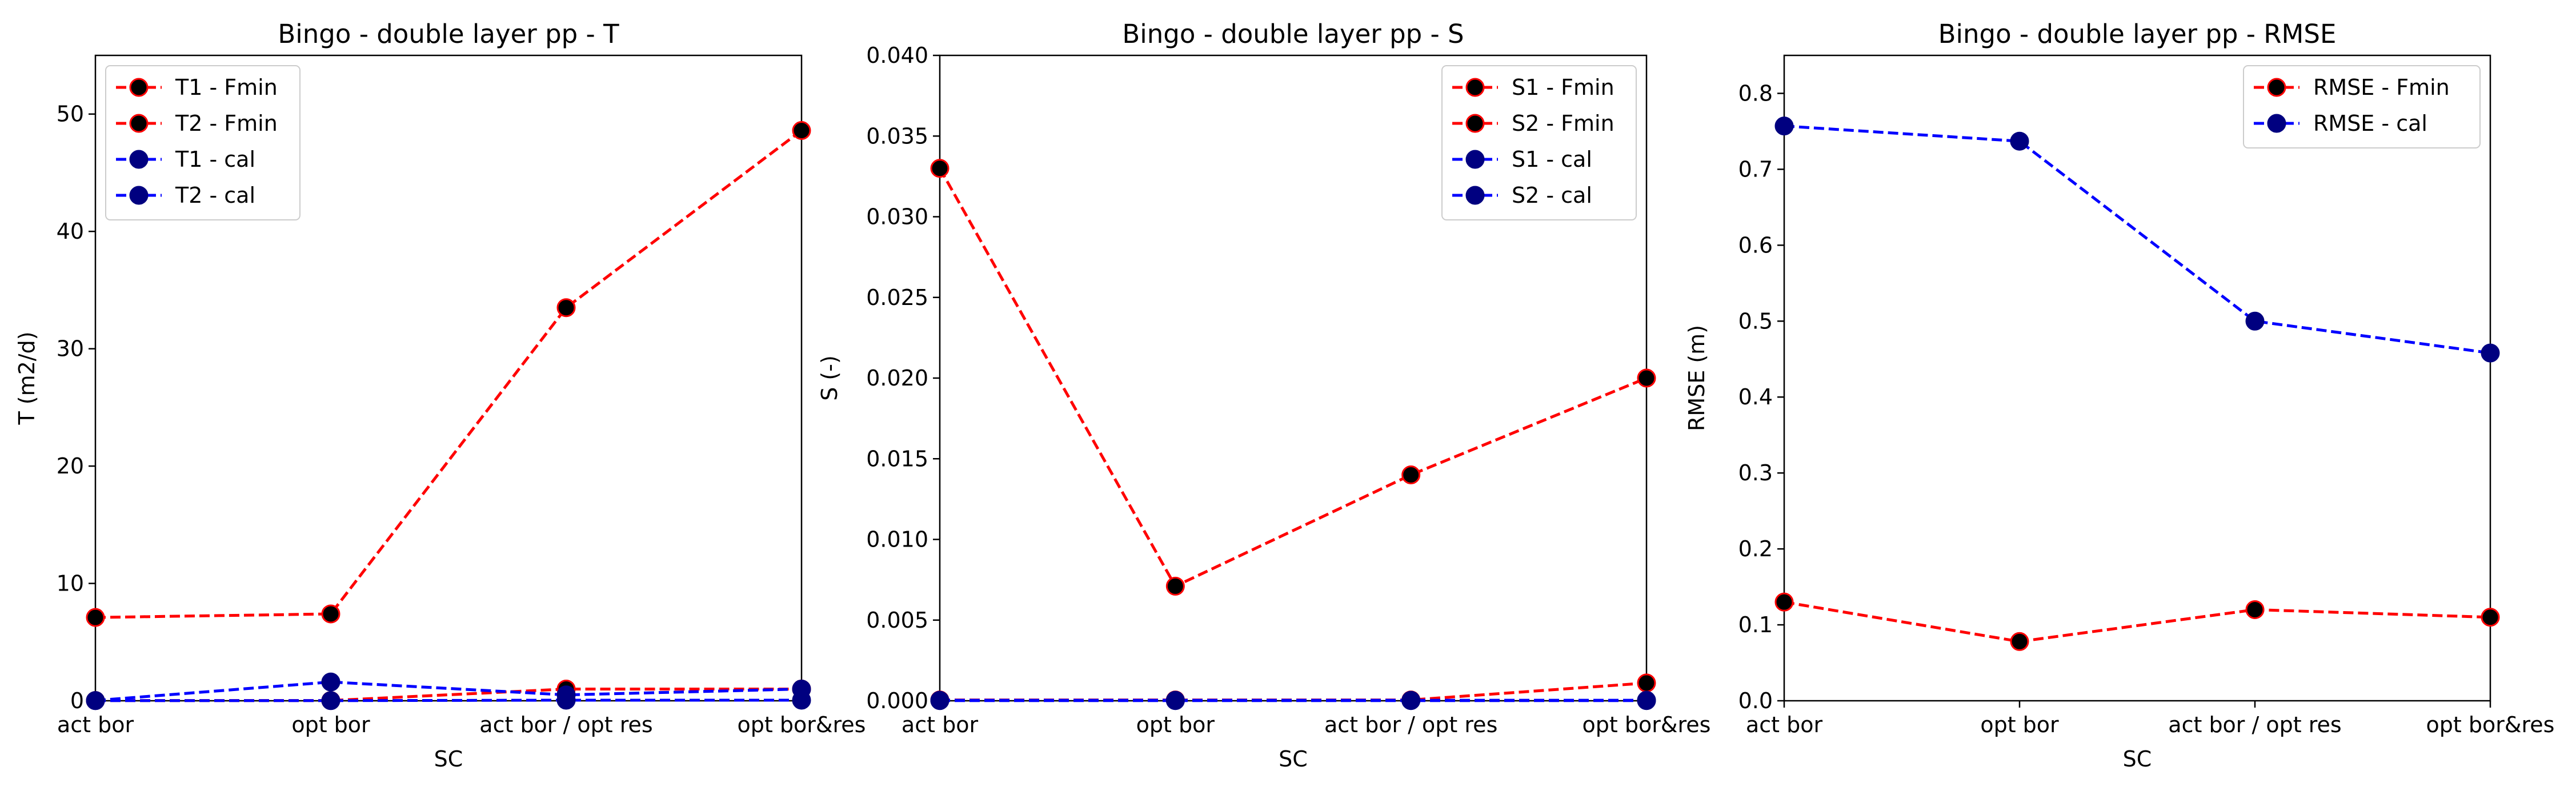  I want to click on legend: S1 - Fmin S2 - Fmin S1 - cal S2 - cal, so click(1539, 142).